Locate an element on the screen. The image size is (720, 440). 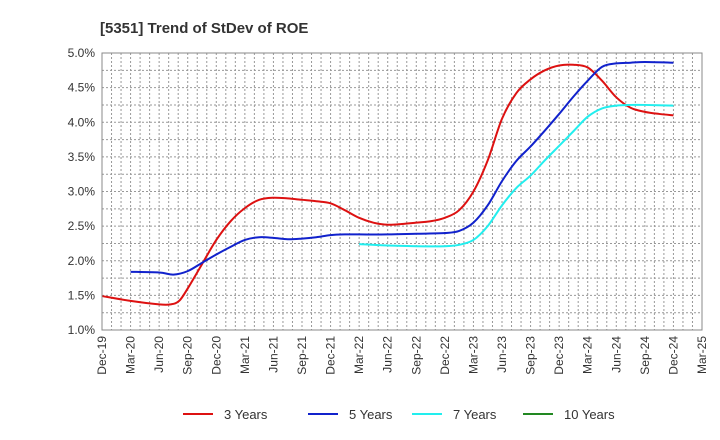
x-tick-label: Jun-22 is located at coordinates (388, 354).